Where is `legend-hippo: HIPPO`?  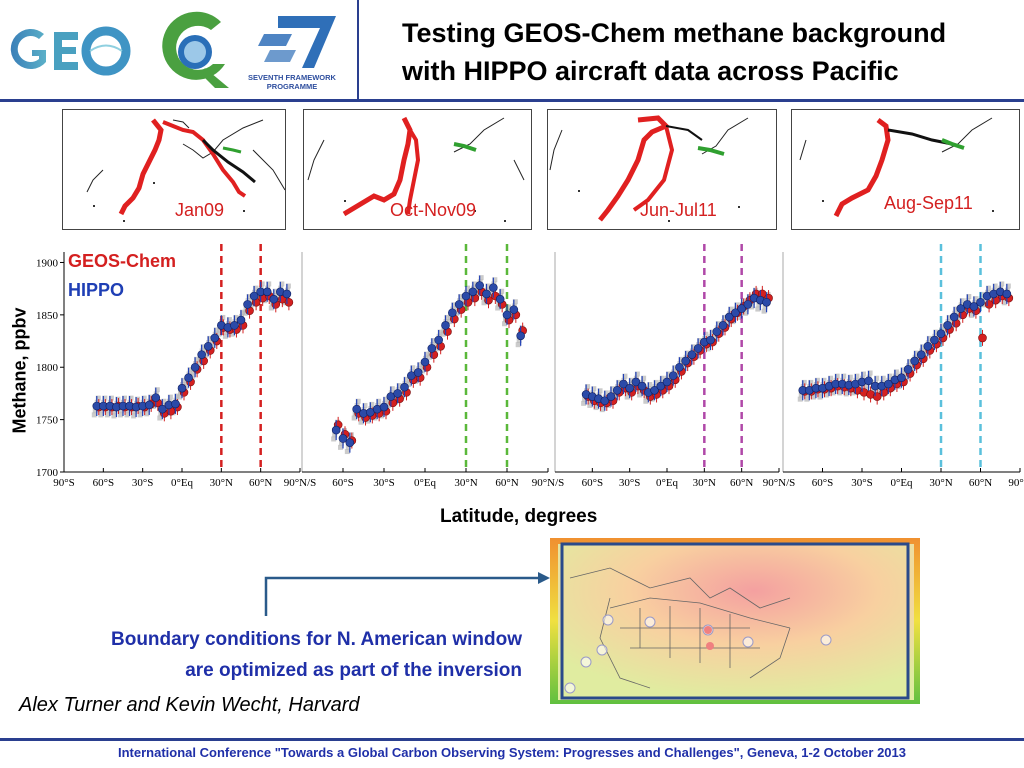
legend-hippo: HIPPO is located at coordinates (96, 290).